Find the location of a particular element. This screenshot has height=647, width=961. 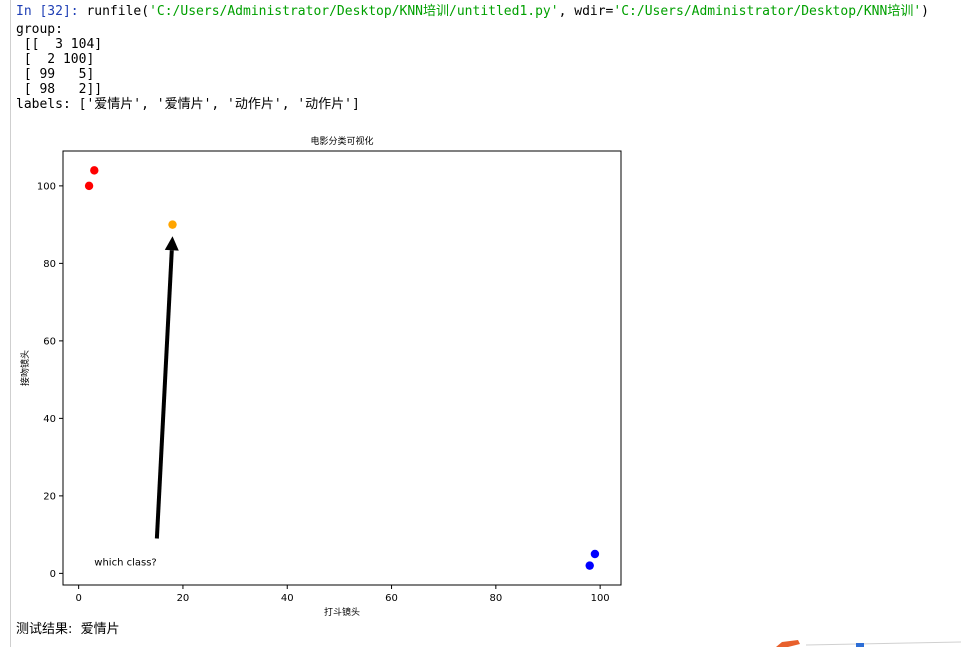

output-line: group: is located at coordinates (39, 29).